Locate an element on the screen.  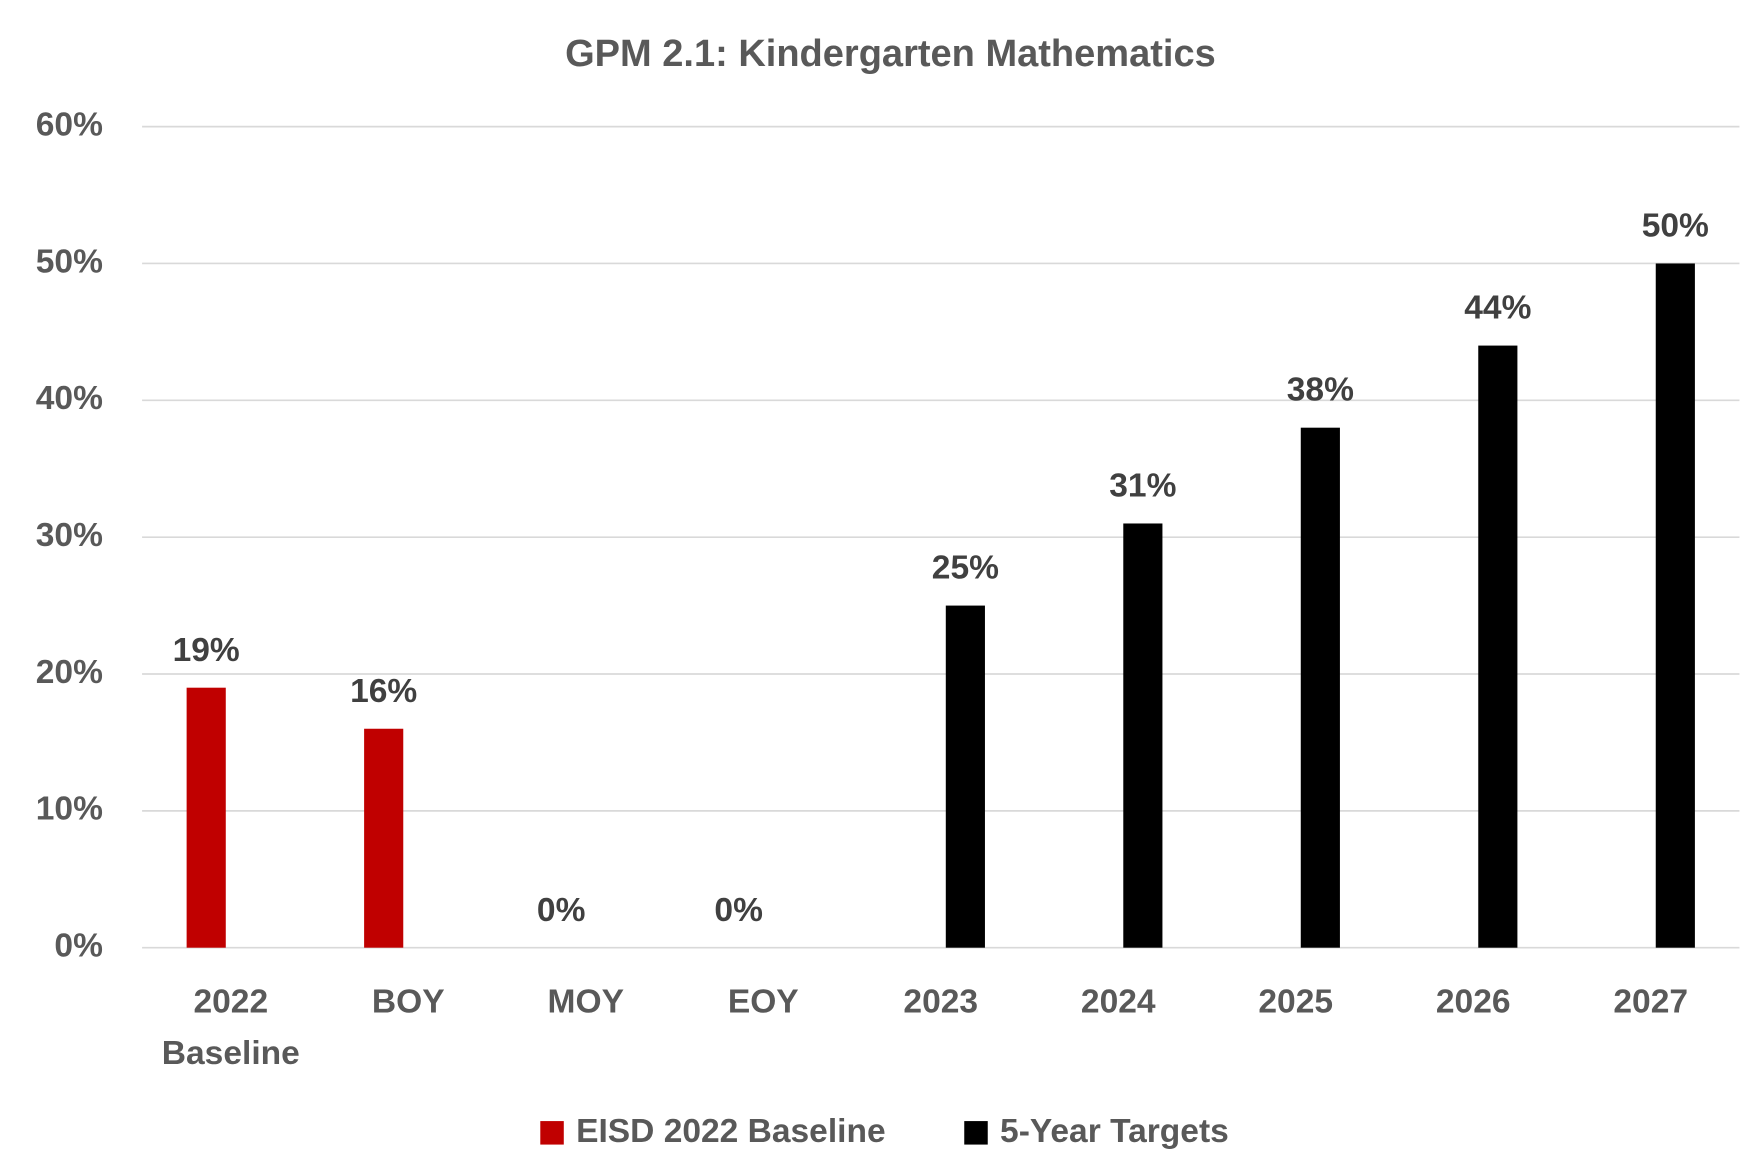
y-tick-label: 50% is located at coordinates (69, 261).